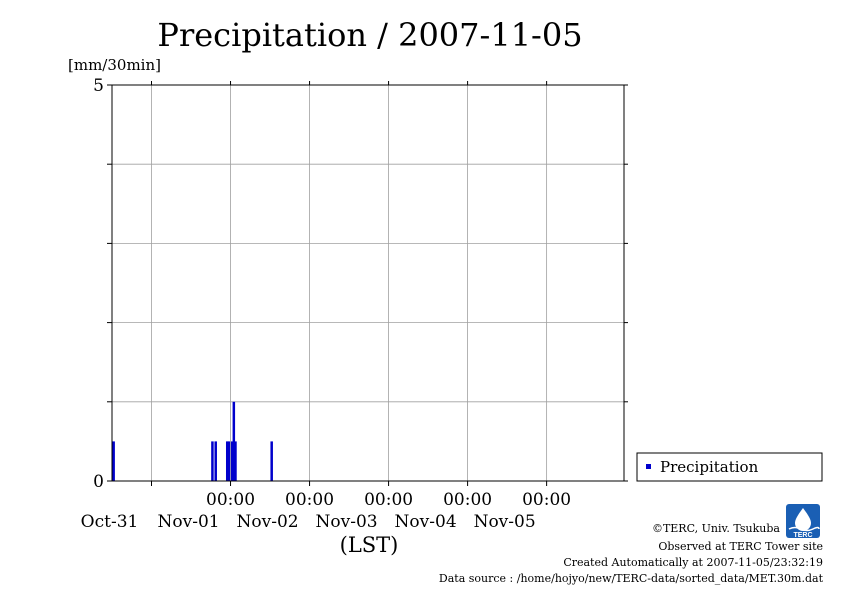  Describe the element at coordinates (192, 441) in the screenshot. I see `bars` at that location.